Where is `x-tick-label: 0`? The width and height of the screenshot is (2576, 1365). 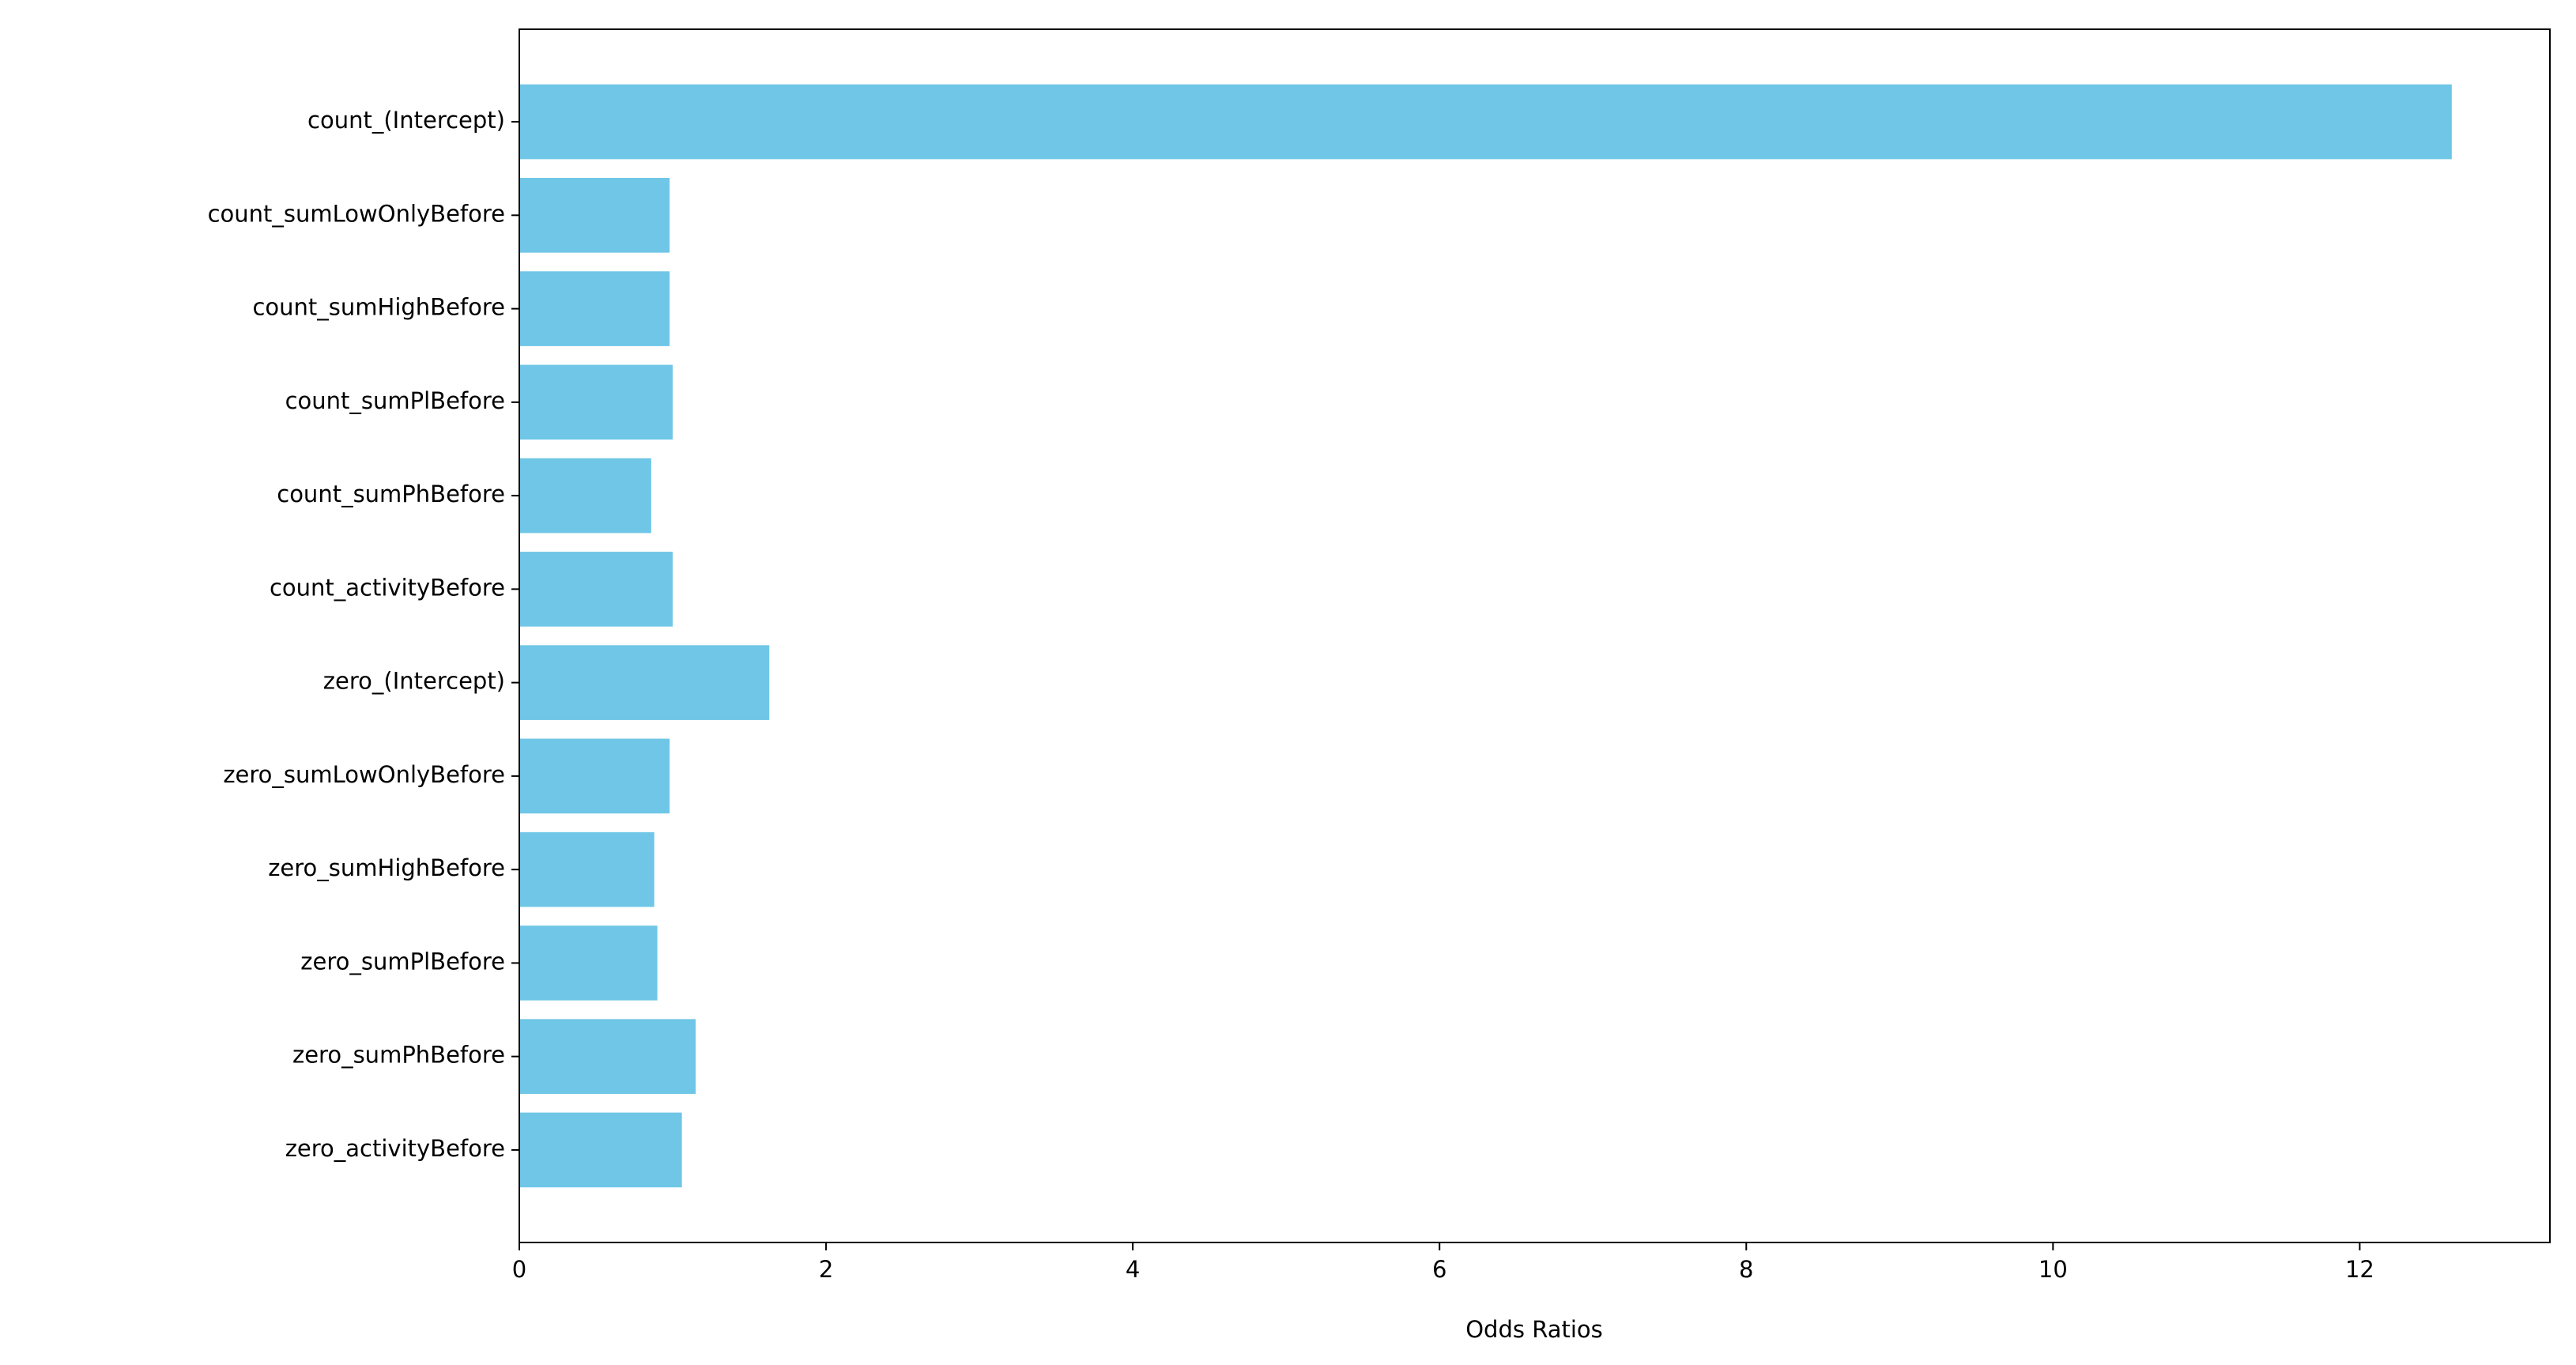
x-tick-label: 0 is located at coordinates (519, 1269).